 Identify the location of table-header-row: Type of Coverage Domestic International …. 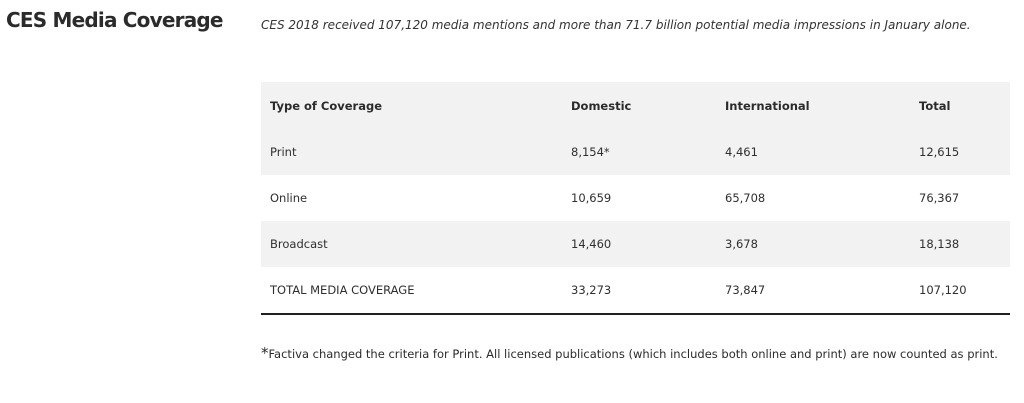
(635, 105).